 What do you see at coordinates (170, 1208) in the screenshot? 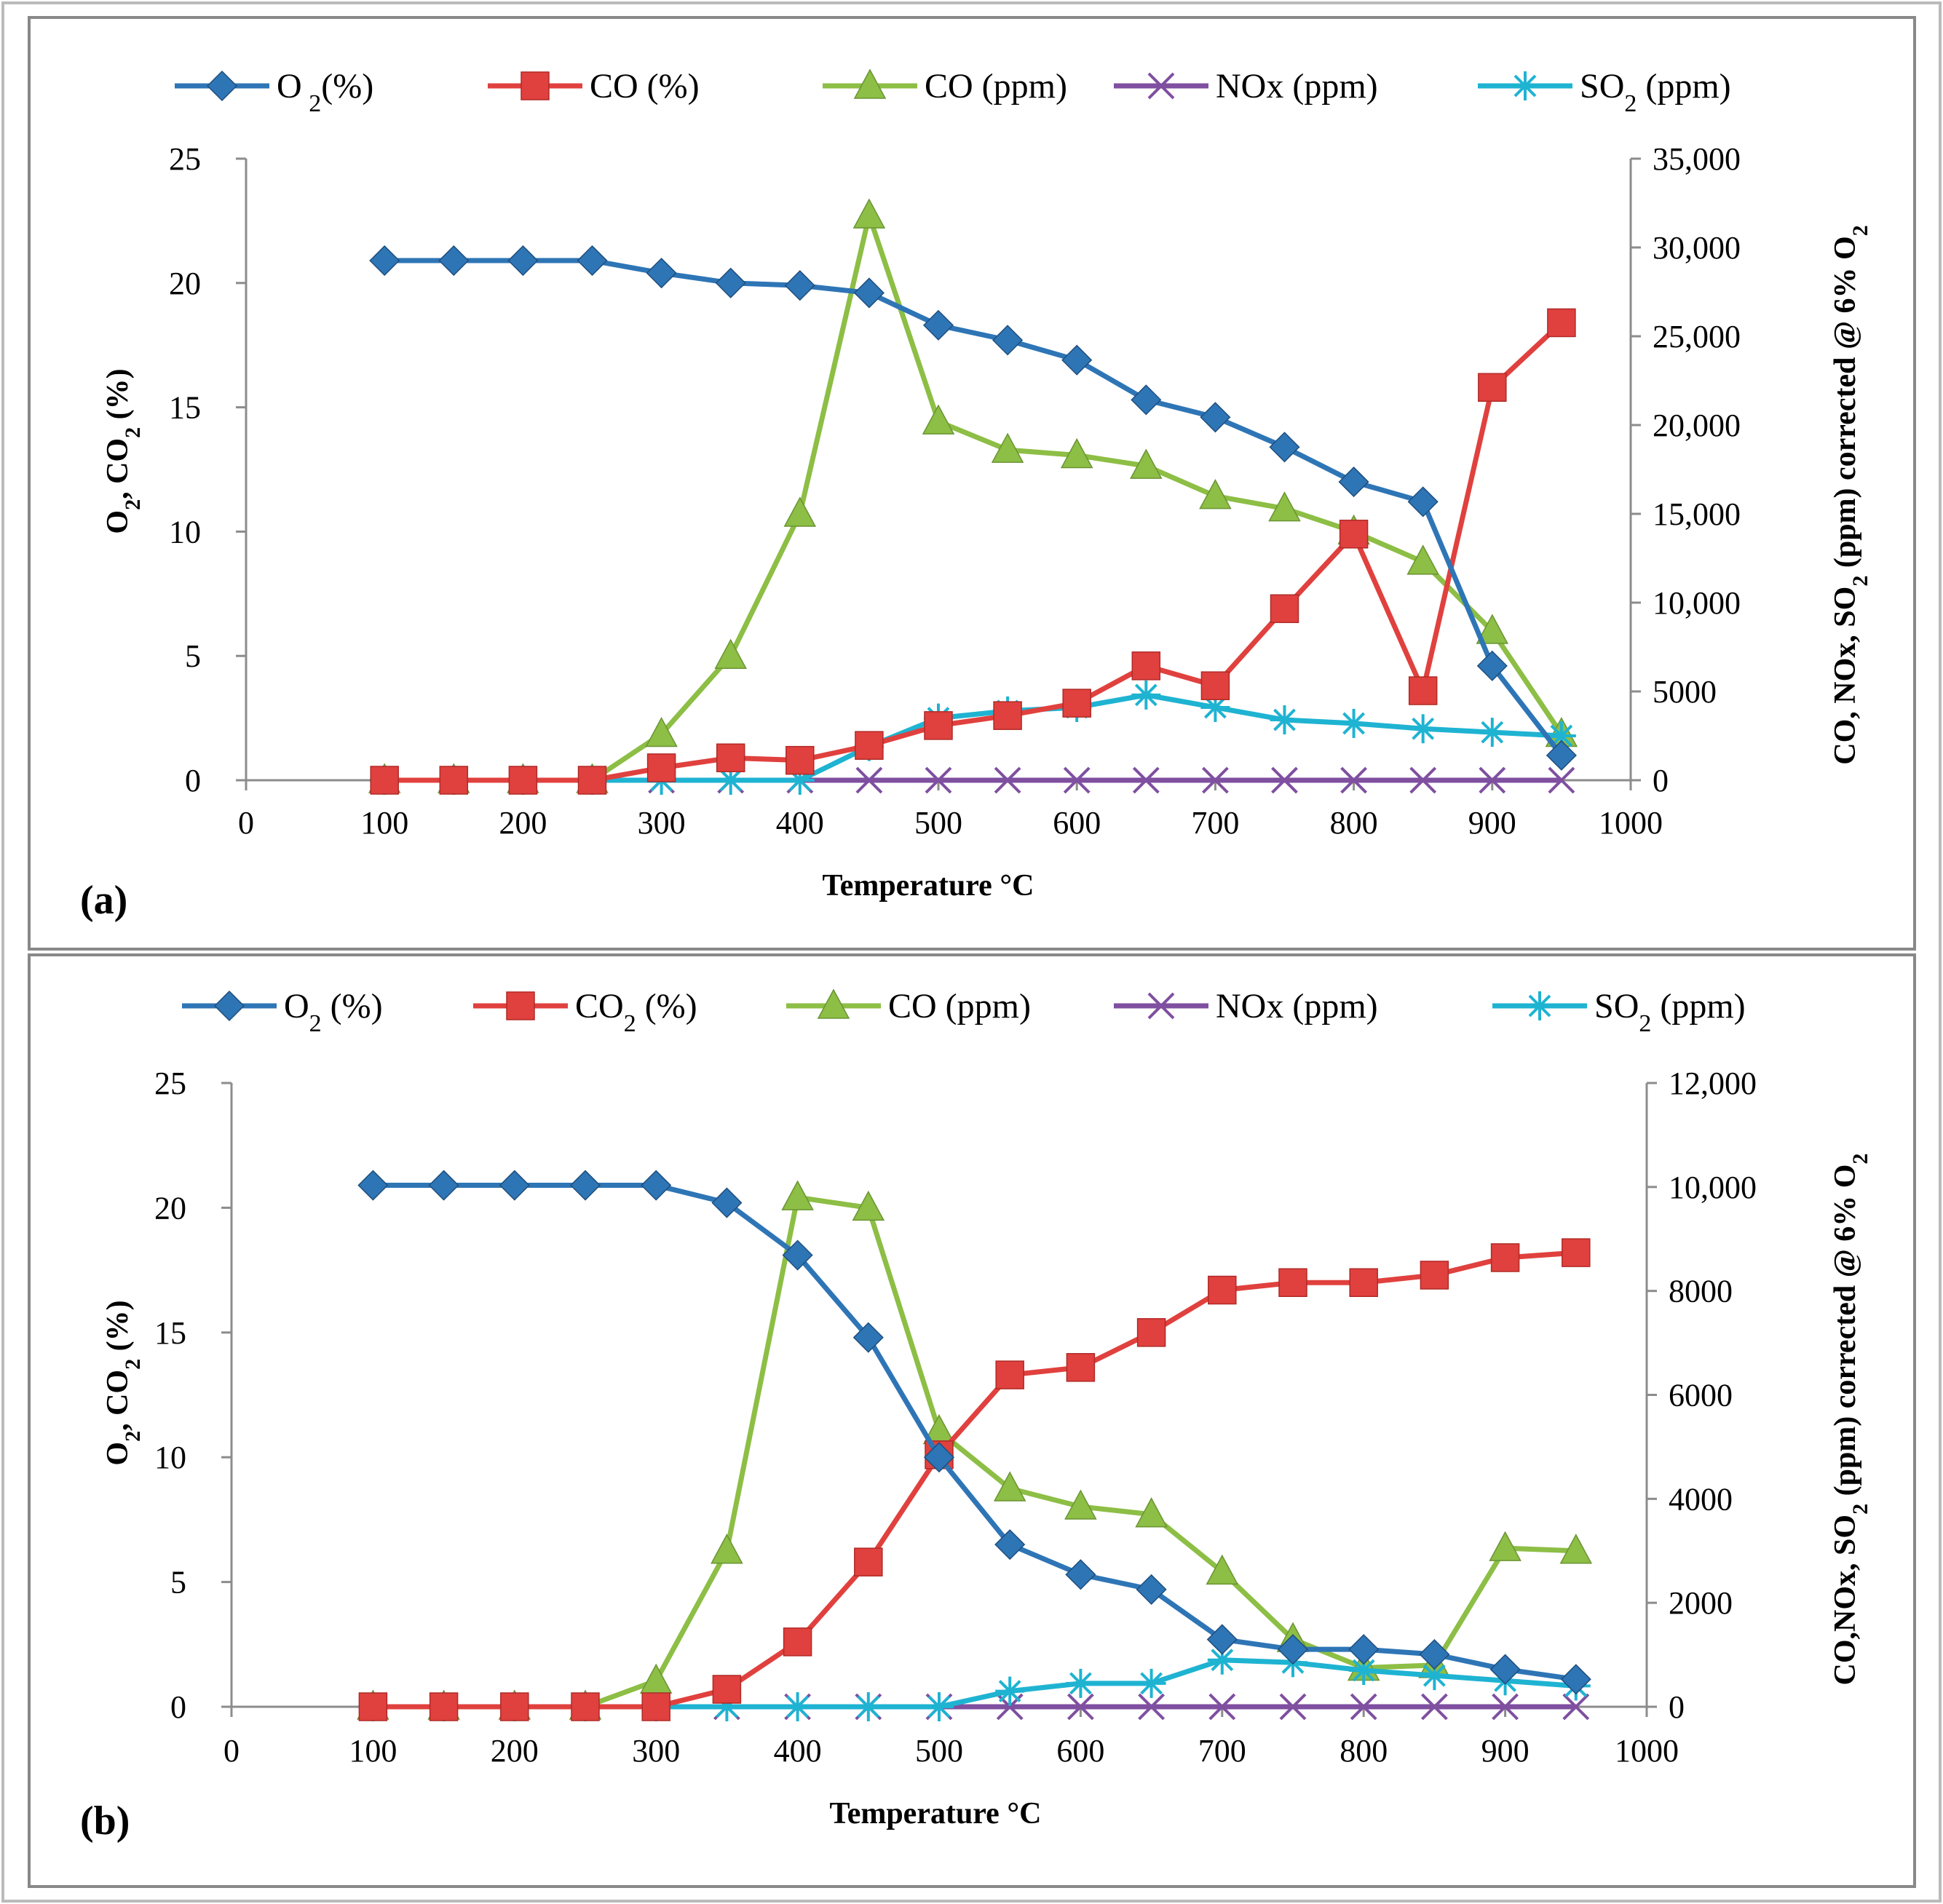
I see `y-left-tick-label: 20` at bounding box center [170, 1208].